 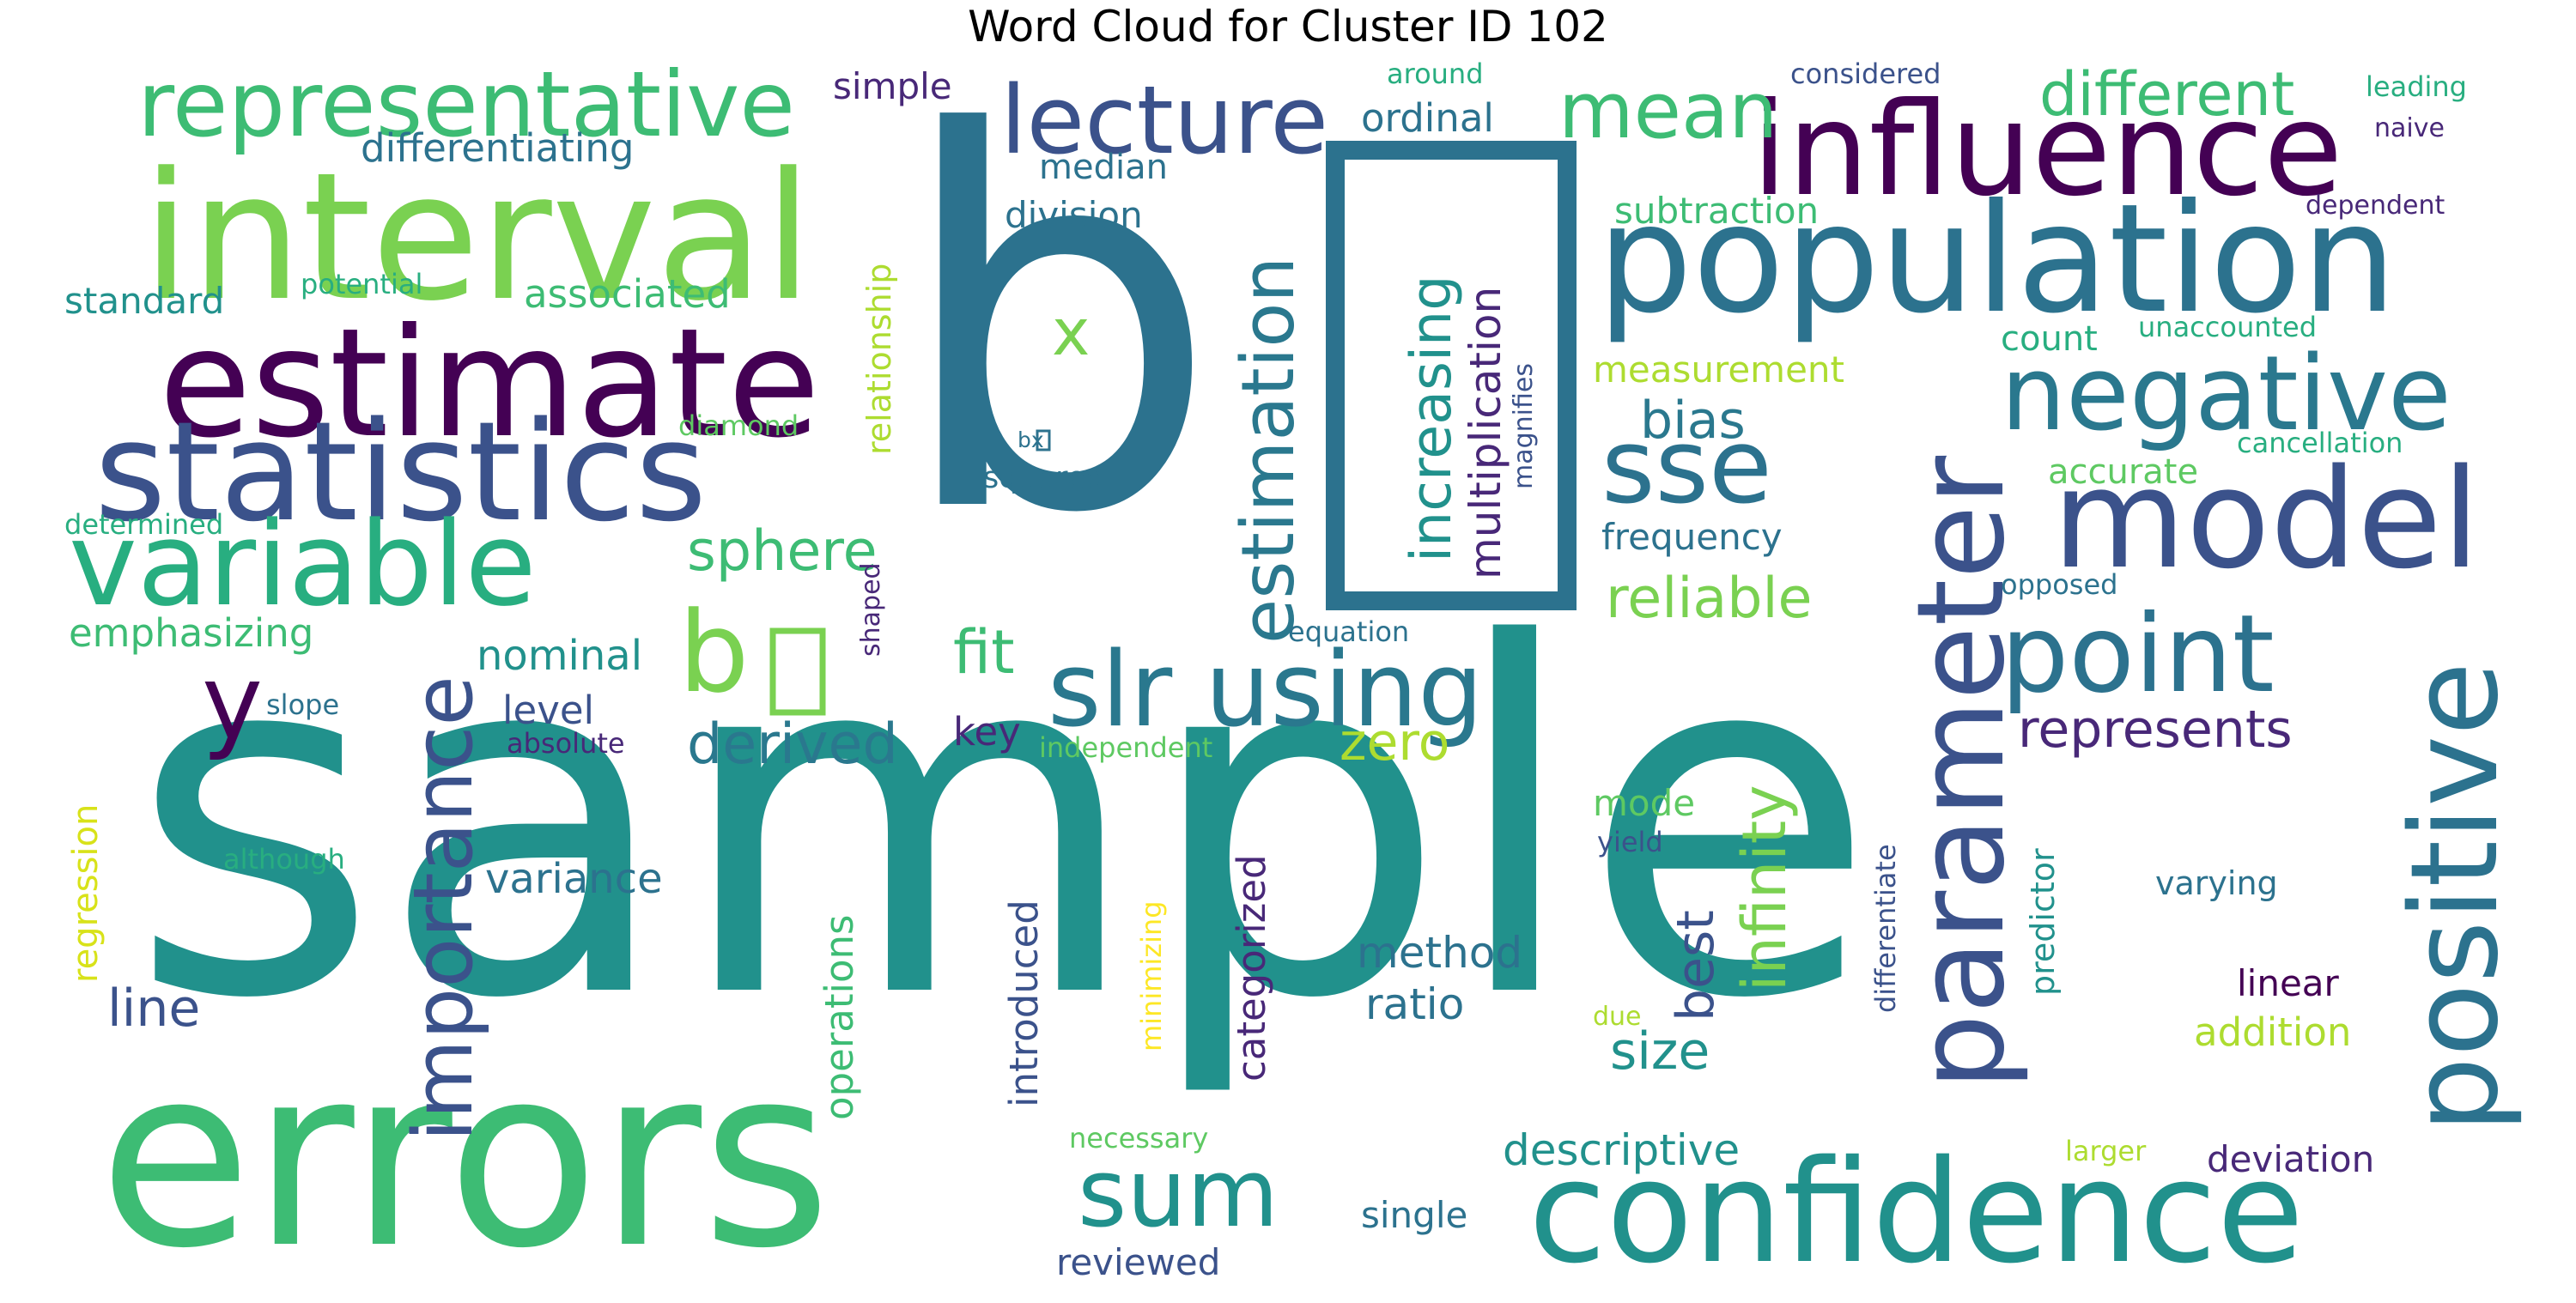 What do you see at coordinates (560, 656) in the screenshot?
I see `word-nominal: nominal` at bounding box center [560, 656].